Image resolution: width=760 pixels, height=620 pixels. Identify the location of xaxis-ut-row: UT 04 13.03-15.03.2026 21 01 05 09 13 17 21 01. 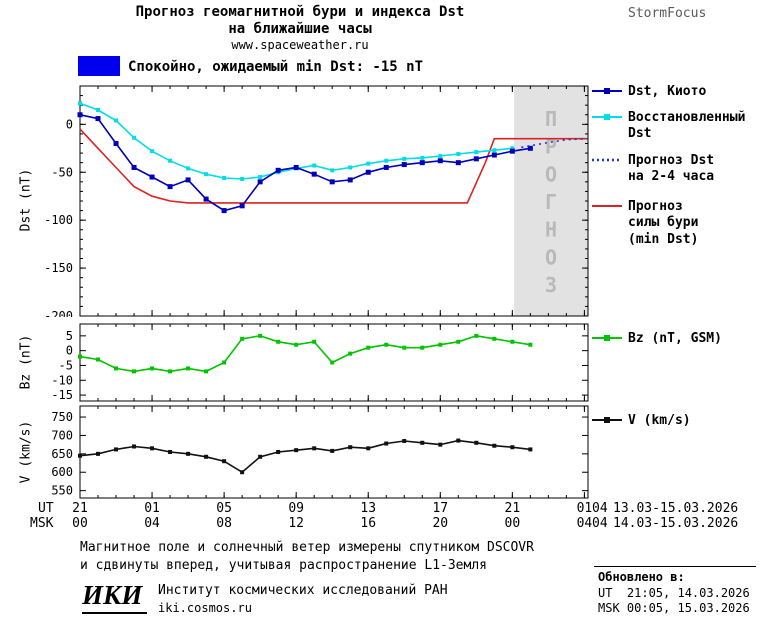
(380, 508).